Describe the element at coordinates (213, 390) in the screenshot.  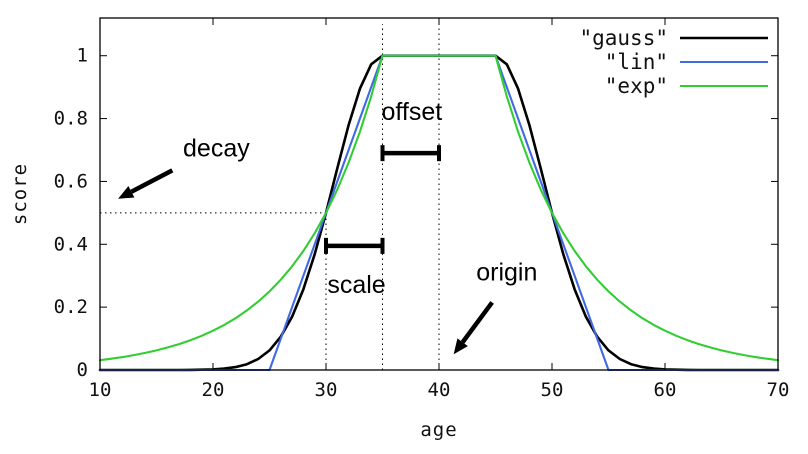
I see `x-tick-label: 20` at that location.